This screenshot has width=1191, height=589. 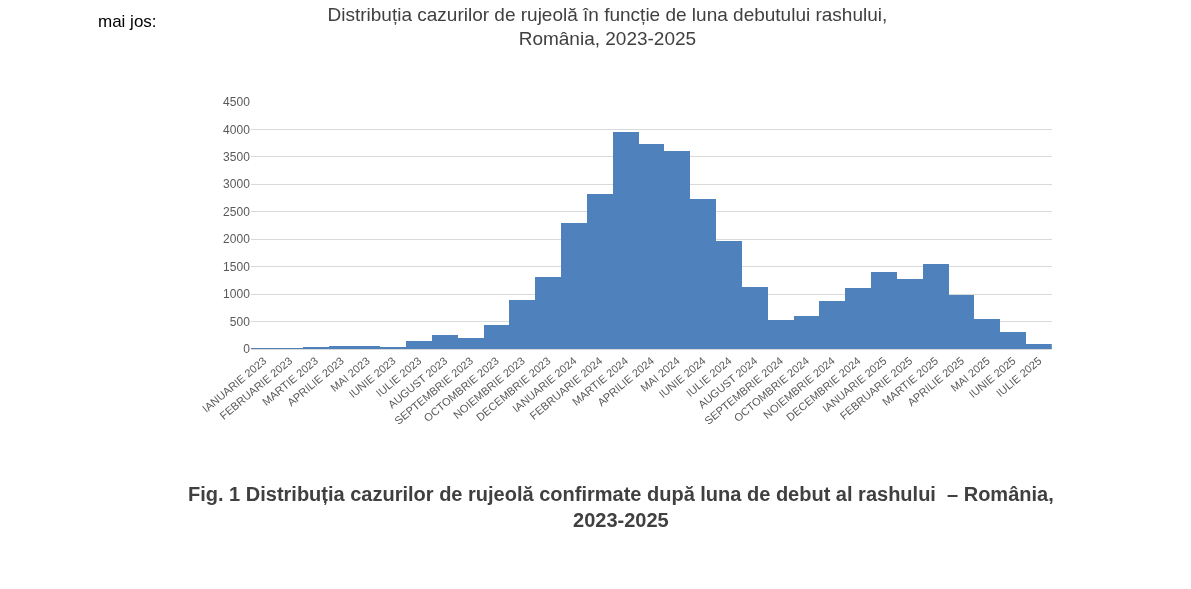 What do you see at coordinates (127, 21) in the screenshot?
I see `text: mai jos:` at bounding box center [127, 21].